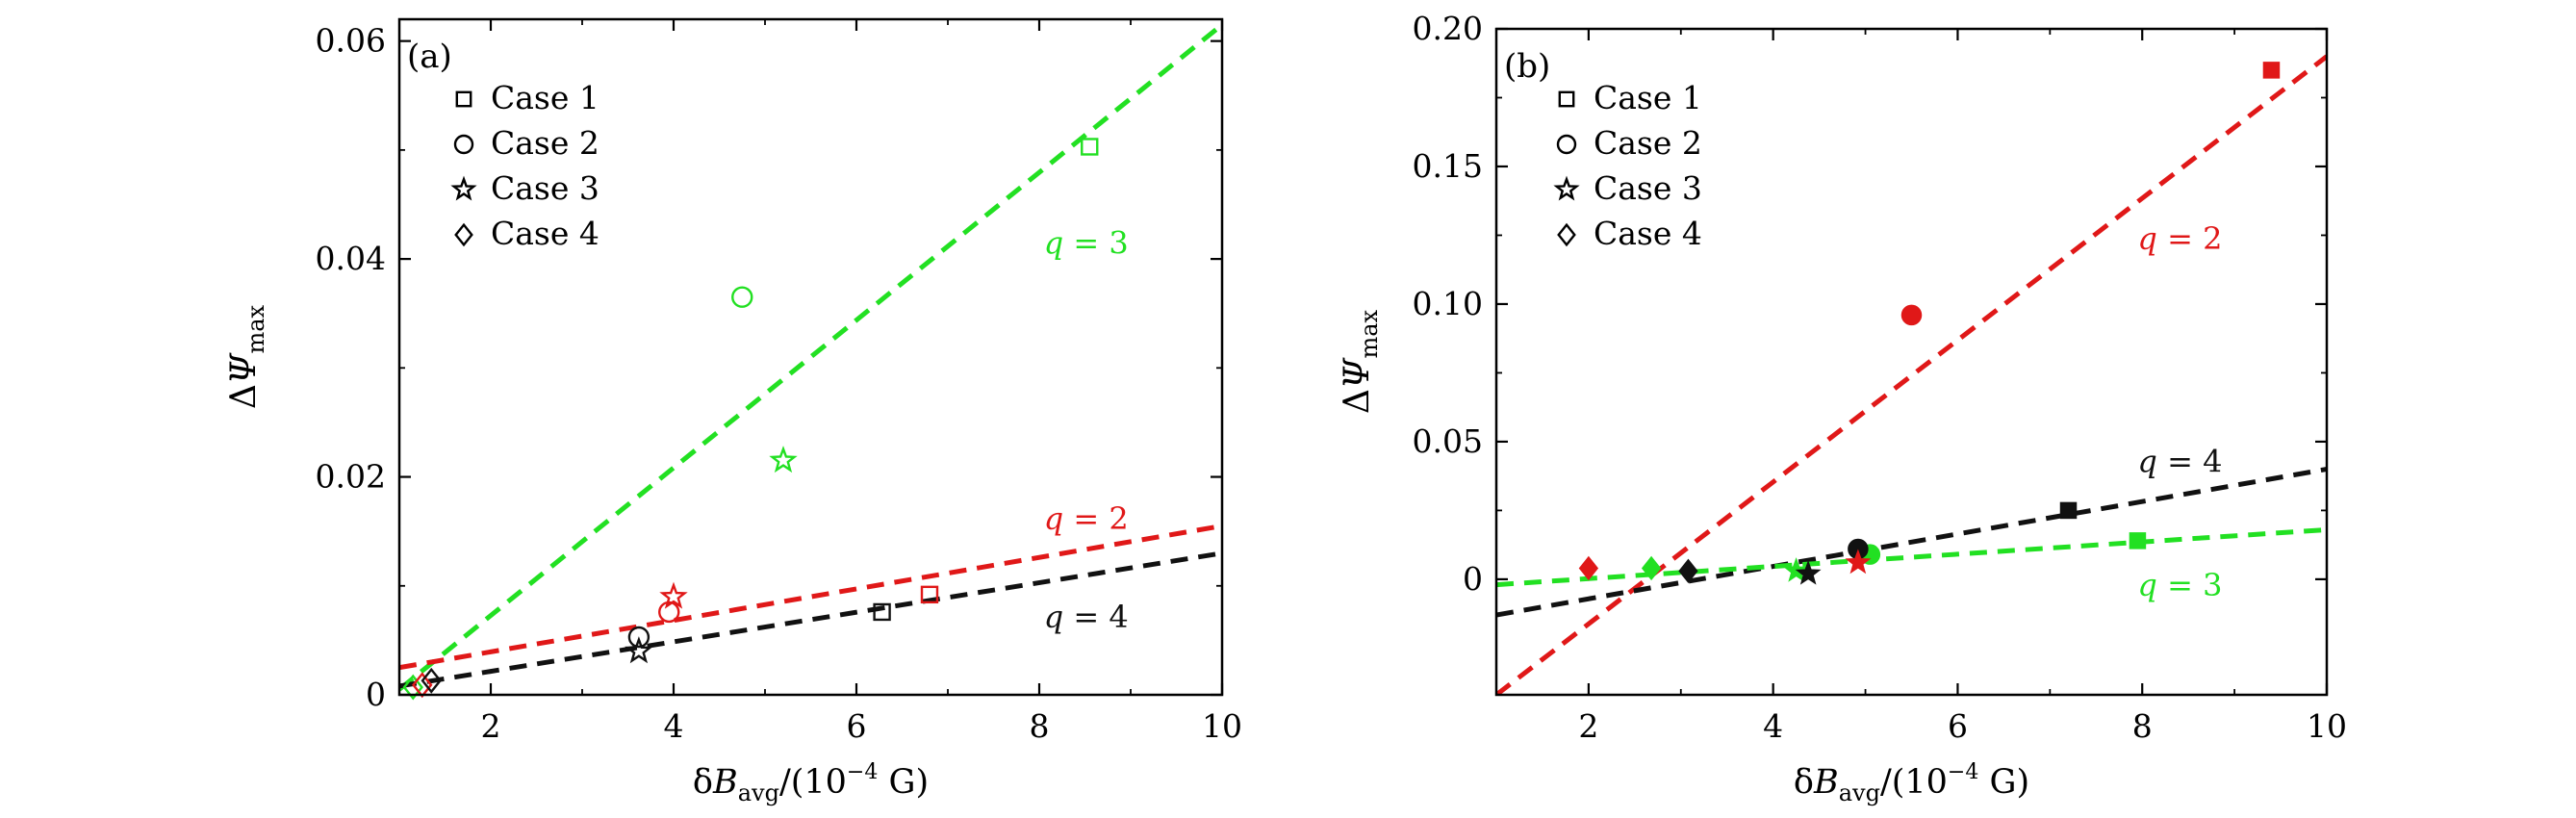 The image size is (2576, 818). Describe the element at coordinates (1448, 28) in the screenshot. I see `y-tick-label: 0.20` at that location.